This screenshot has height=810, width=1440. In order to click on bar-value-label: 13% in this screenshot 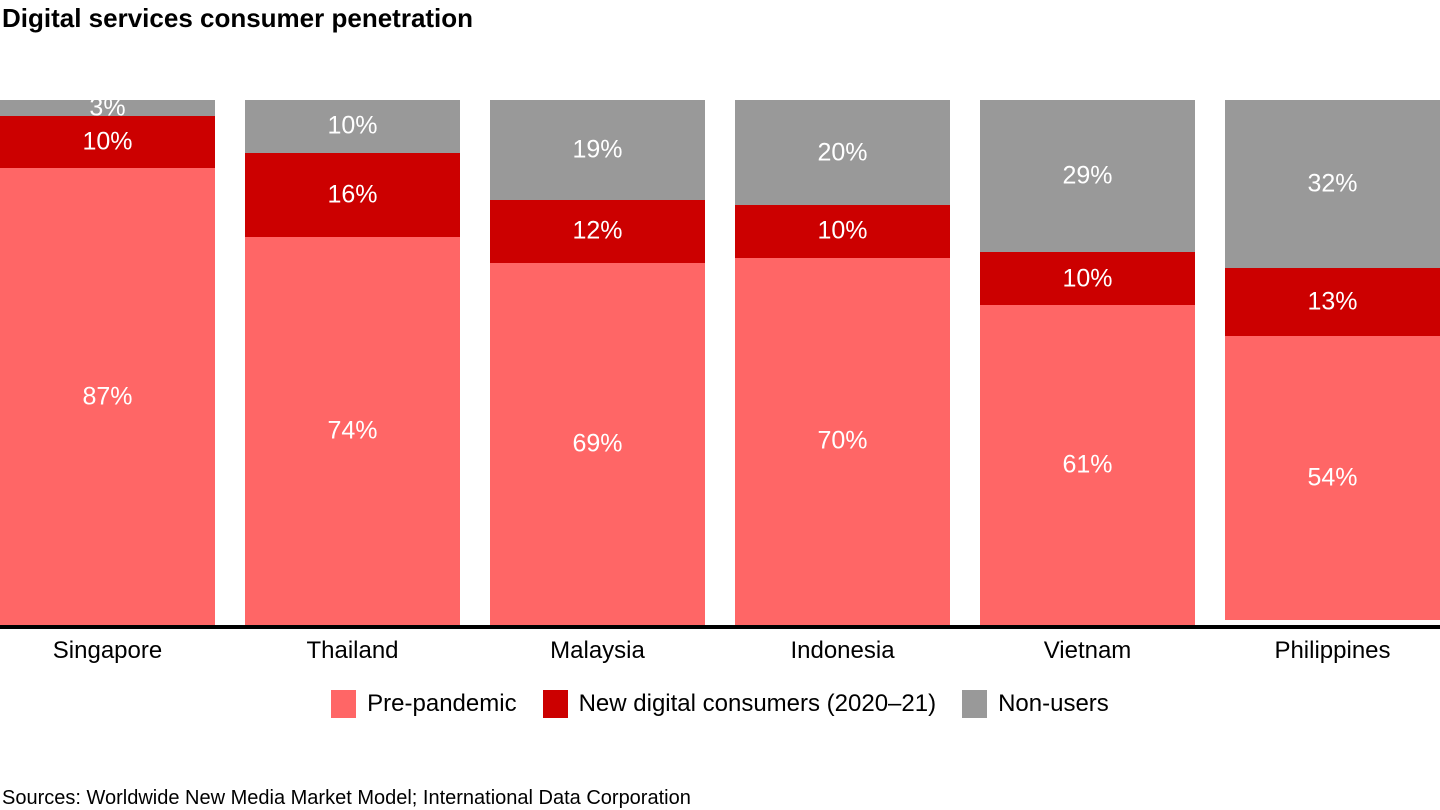, I will do `click(1332, 301)`.